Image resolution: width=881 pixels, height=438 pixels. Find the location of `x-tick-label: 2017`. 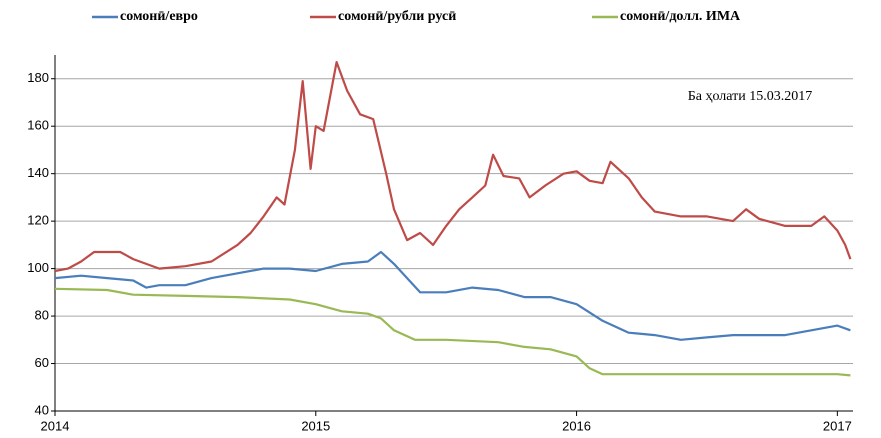

x-tick-label: 2017 is located at coordinates (837, 425).